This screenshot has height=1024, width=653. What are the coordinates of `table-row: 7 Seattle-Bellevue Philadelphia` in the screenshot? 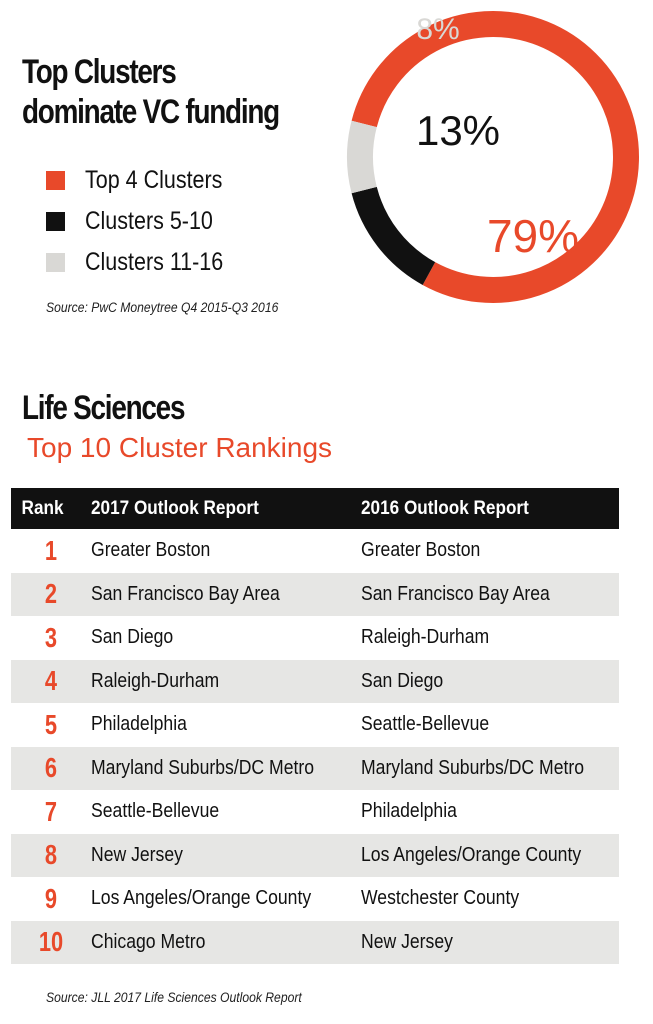 It's located at (315, 812).